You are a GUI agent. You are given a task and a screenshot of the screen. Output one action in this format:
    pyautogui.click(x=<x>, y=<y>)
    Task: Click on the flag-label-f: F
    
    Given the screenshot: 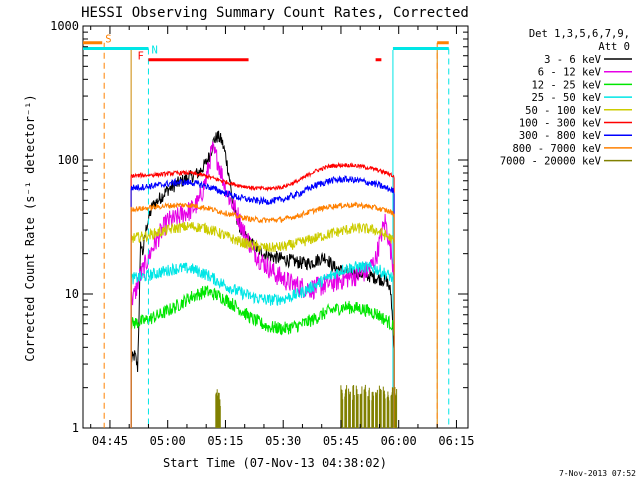 What is the action you would take?
    pyautogui.click(x=140, y=57)
    